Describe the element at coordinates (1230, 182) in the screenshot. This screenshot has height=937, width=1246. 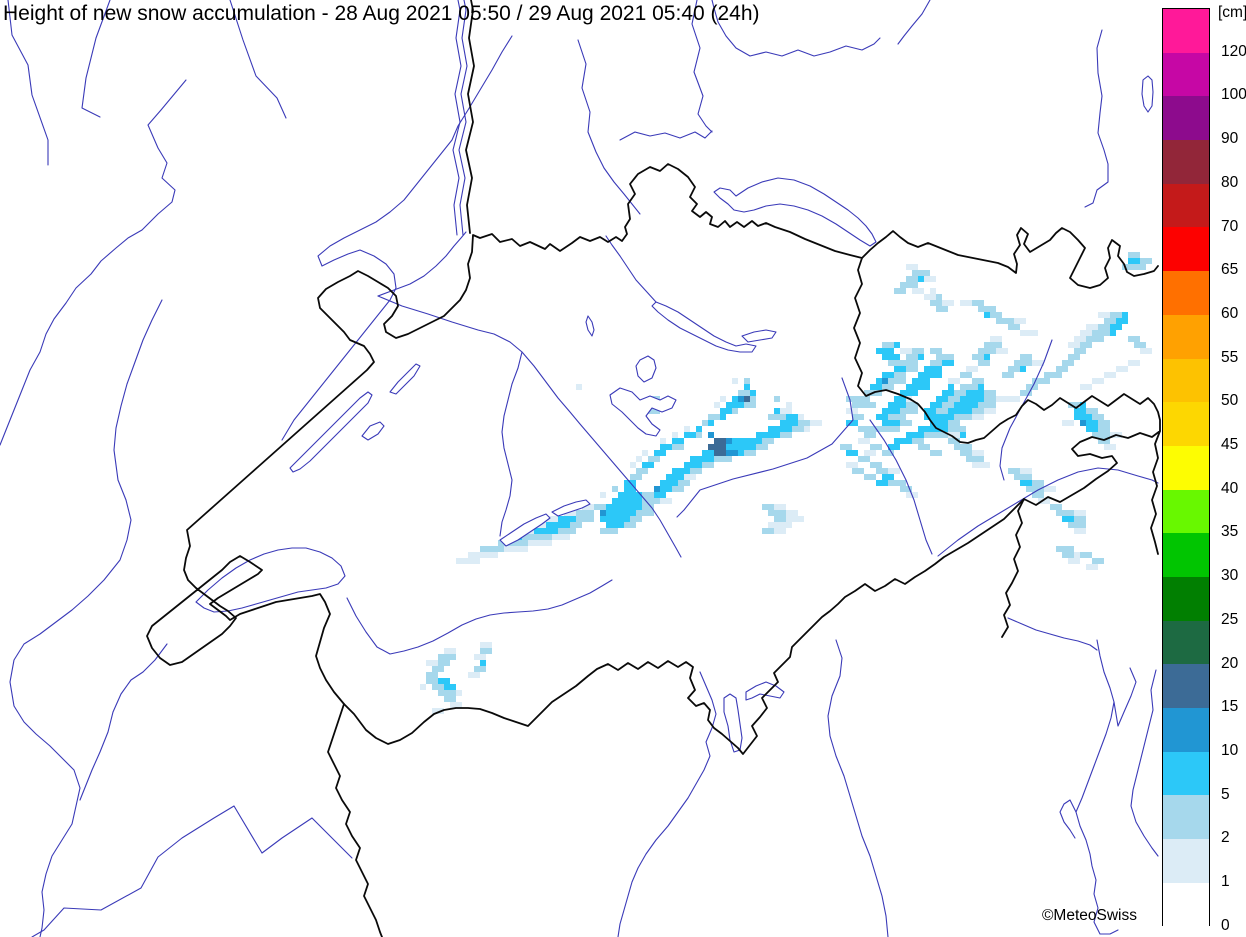
I see `colorbar-label: 80` at that location.